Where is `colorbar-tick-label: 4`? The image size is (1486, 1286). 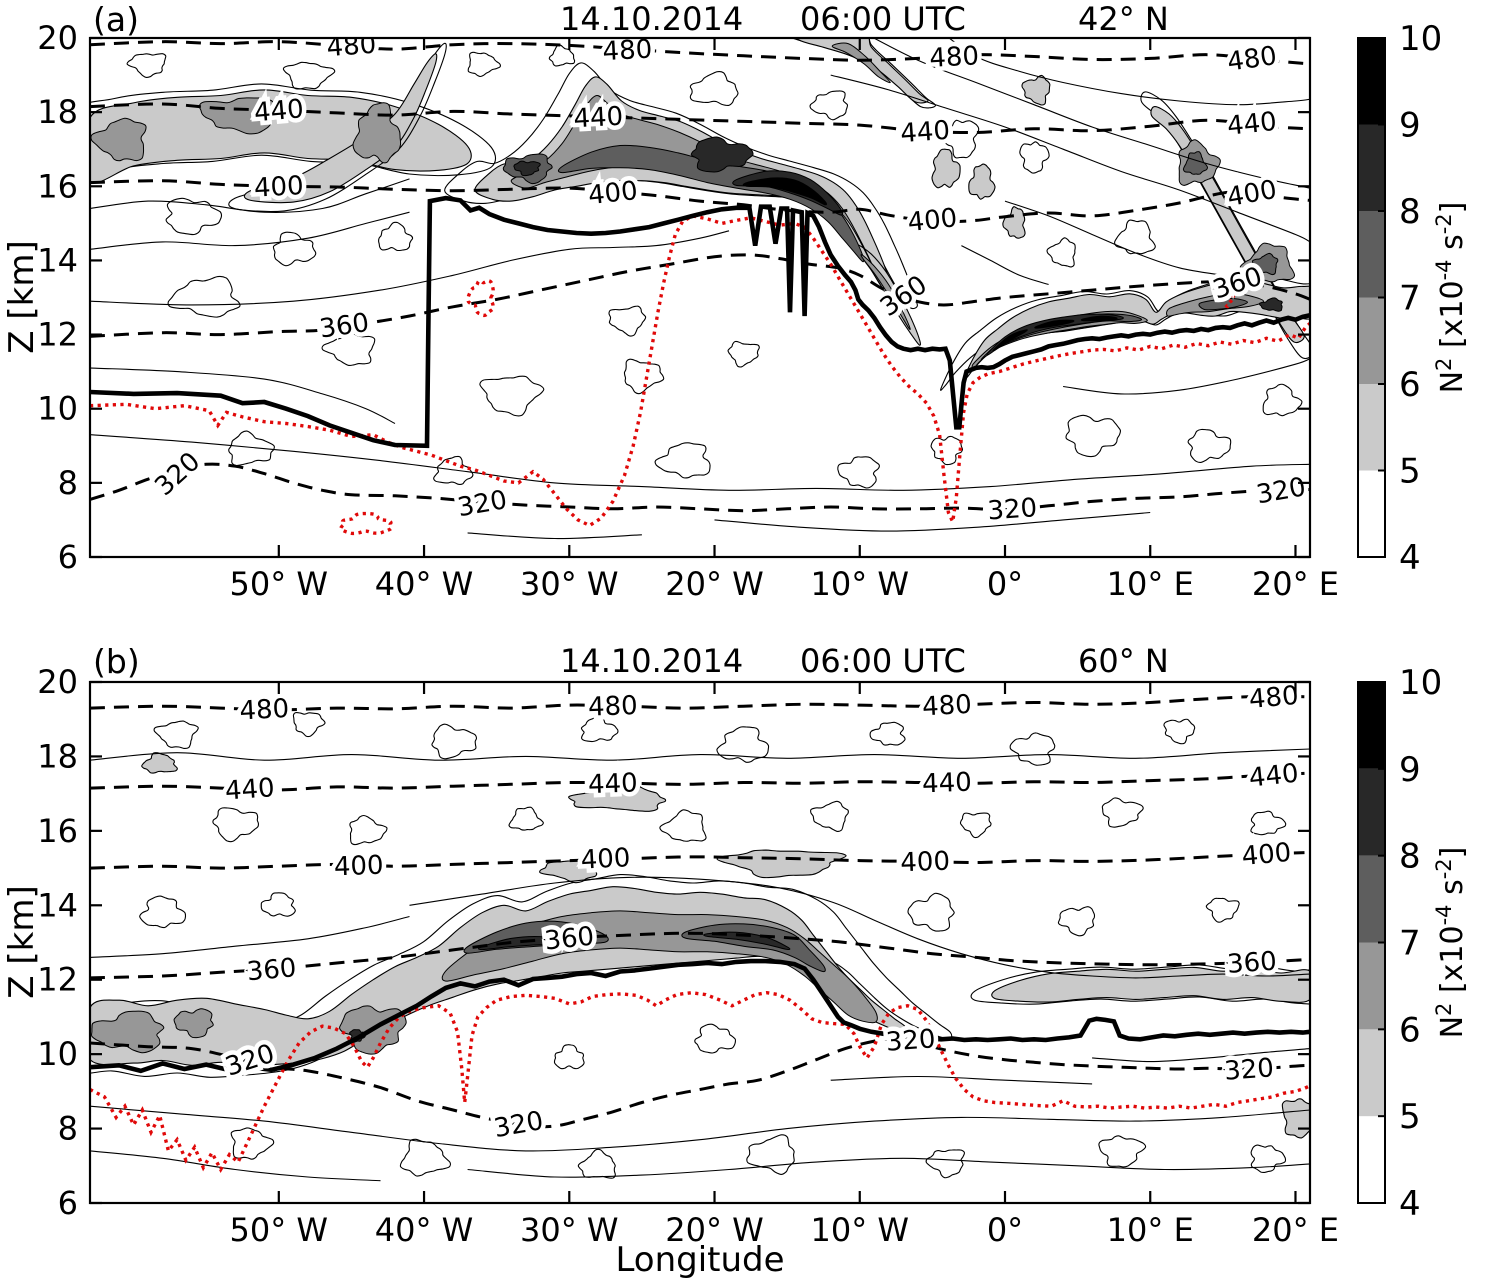 colorbar-tick-label: 4 is located at coordinates (1410, 1204).